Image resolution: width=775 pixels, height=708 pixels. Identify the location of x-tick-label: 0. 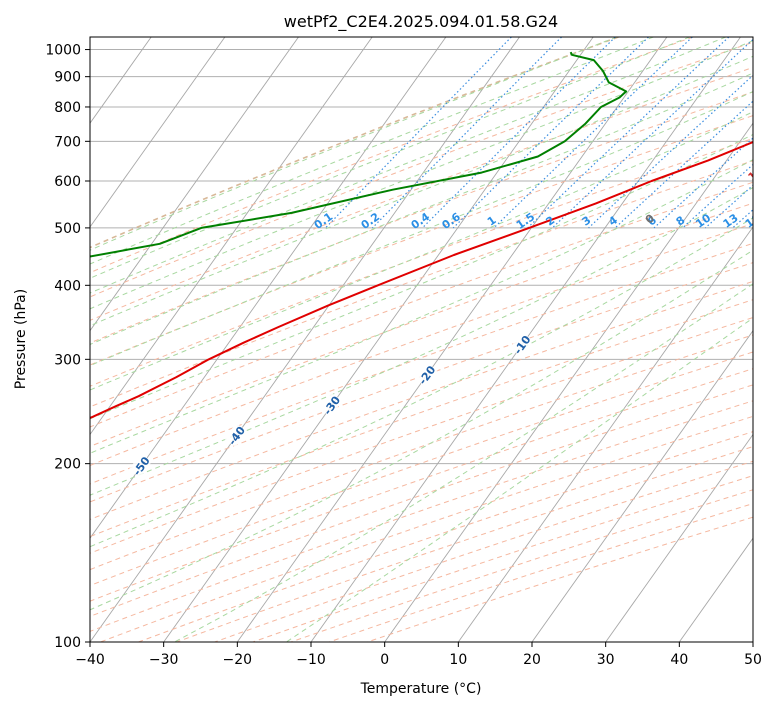
(384, 660).